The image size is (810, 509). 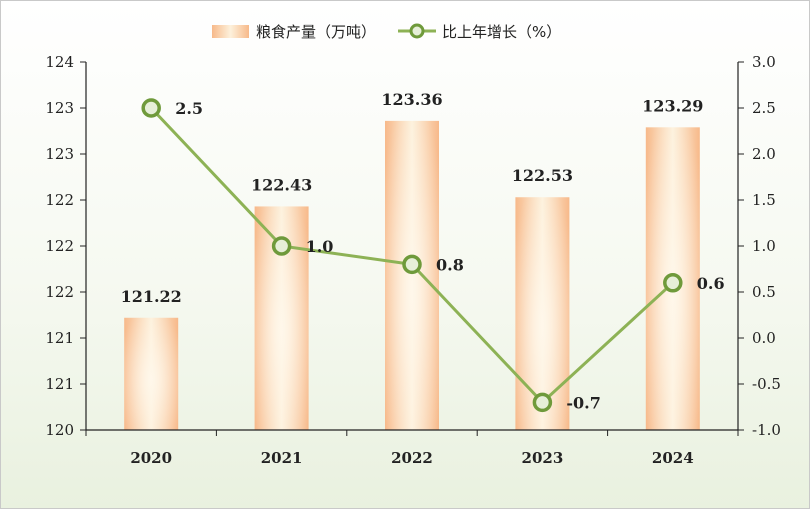 I want to click on growth-point-2023, so click(x=542, y=402).